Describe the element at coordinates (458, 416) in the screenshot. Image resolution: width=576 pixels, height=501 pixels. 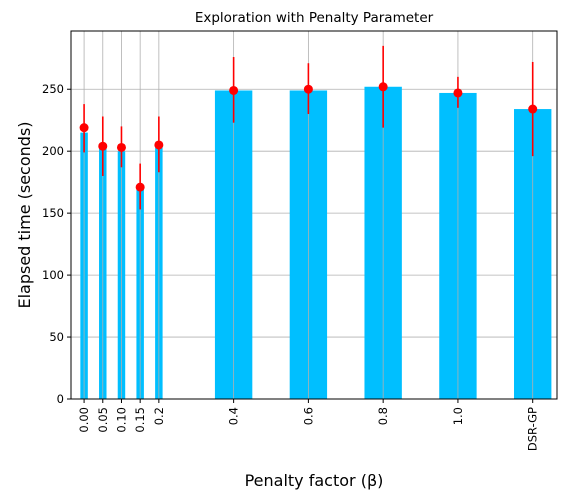
I see `x-tick-label: 1.0` at that location.